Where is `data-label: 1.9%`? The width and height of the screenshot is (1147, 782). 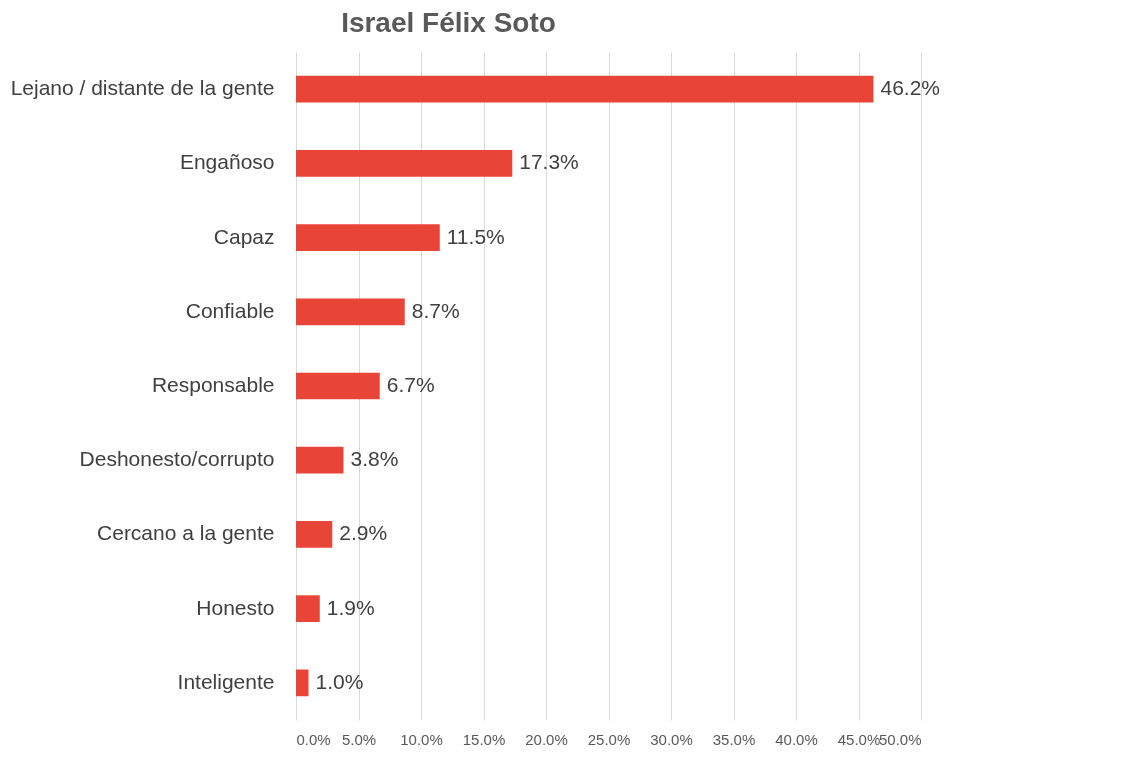
data-label: 1.9% is located at coordinates (350, 607).